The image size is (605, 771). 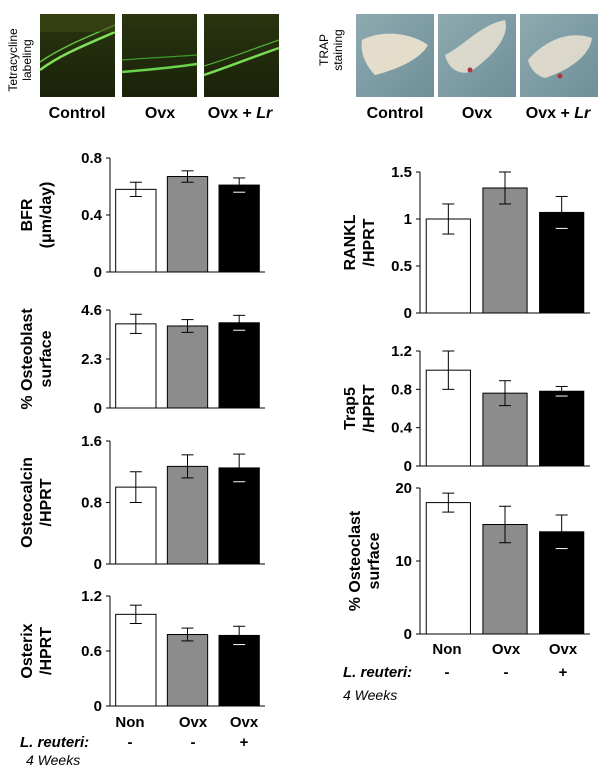 I want to click on tetracycline-caption-ovx: Ovx, so click(x=160, y=113).